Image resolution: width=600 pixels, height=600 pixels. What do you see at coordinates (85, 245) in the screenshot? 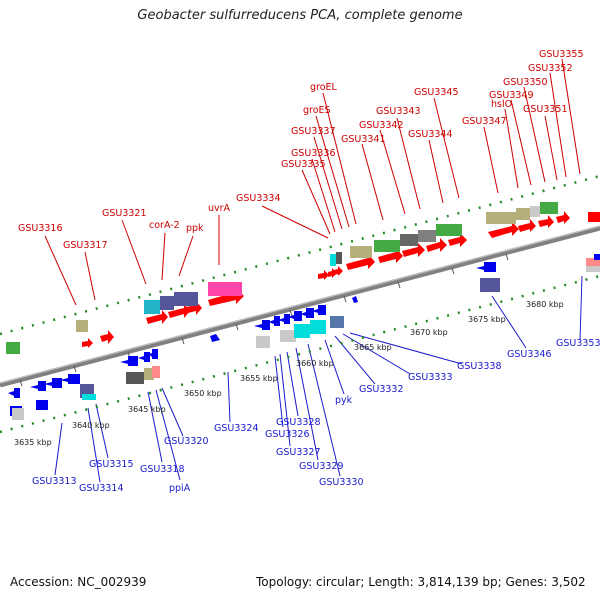
I see `gene-label-top: GSU3317` at bounding box center [85, 245].